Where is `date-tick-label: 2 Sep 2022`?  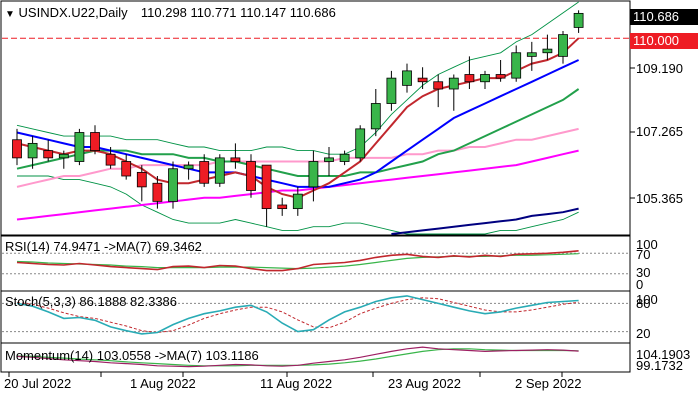
date-tick-label: 2 Sep 2022 is located at coordinates (548, 383).